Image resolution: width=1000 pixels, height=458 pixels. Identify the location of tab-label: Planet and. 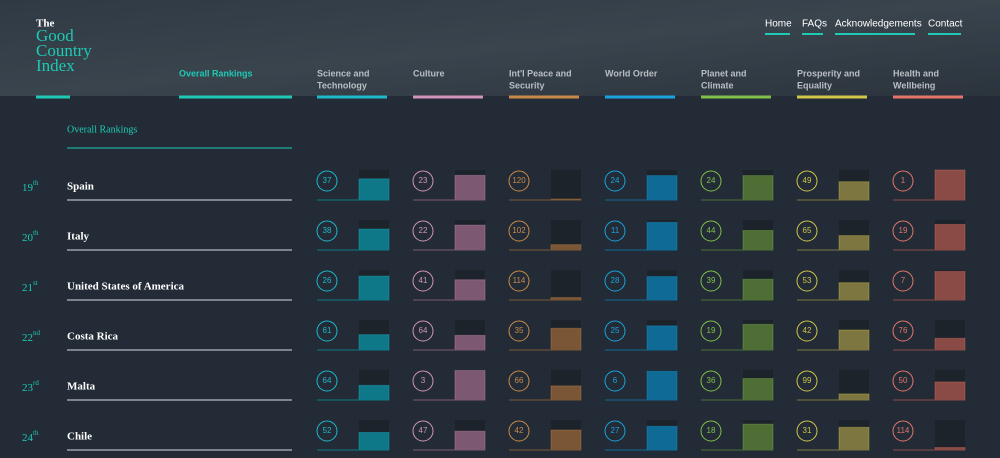
(724, 73).